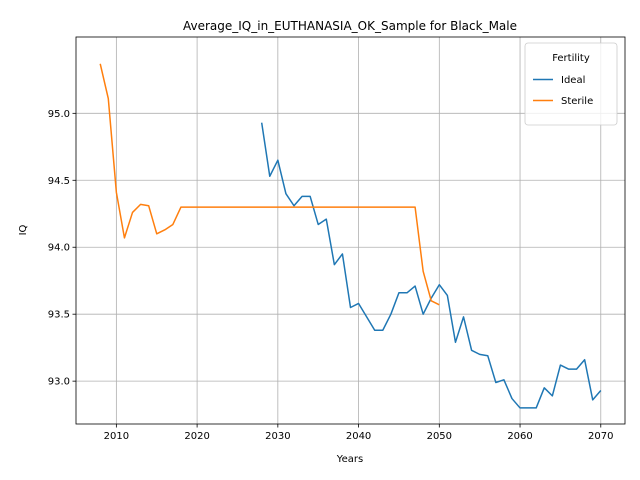 The image size is (640, 480). Describe the element at coordinates (23, 229) in the screenshot. I see `y-axis-label: IQ` at that location.